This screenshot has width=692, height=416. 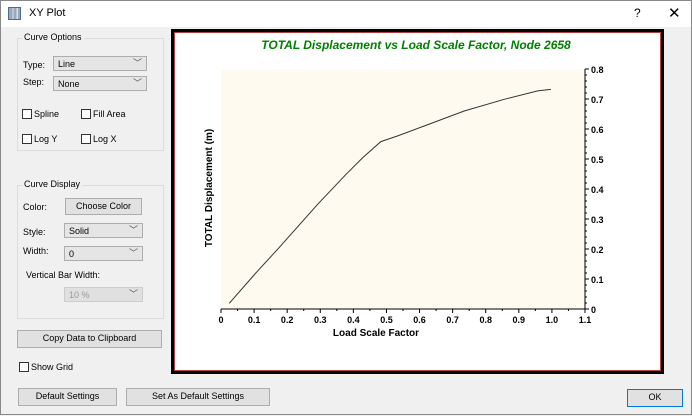 I want to click on step-label: Step:, so click(x=34, y=82).